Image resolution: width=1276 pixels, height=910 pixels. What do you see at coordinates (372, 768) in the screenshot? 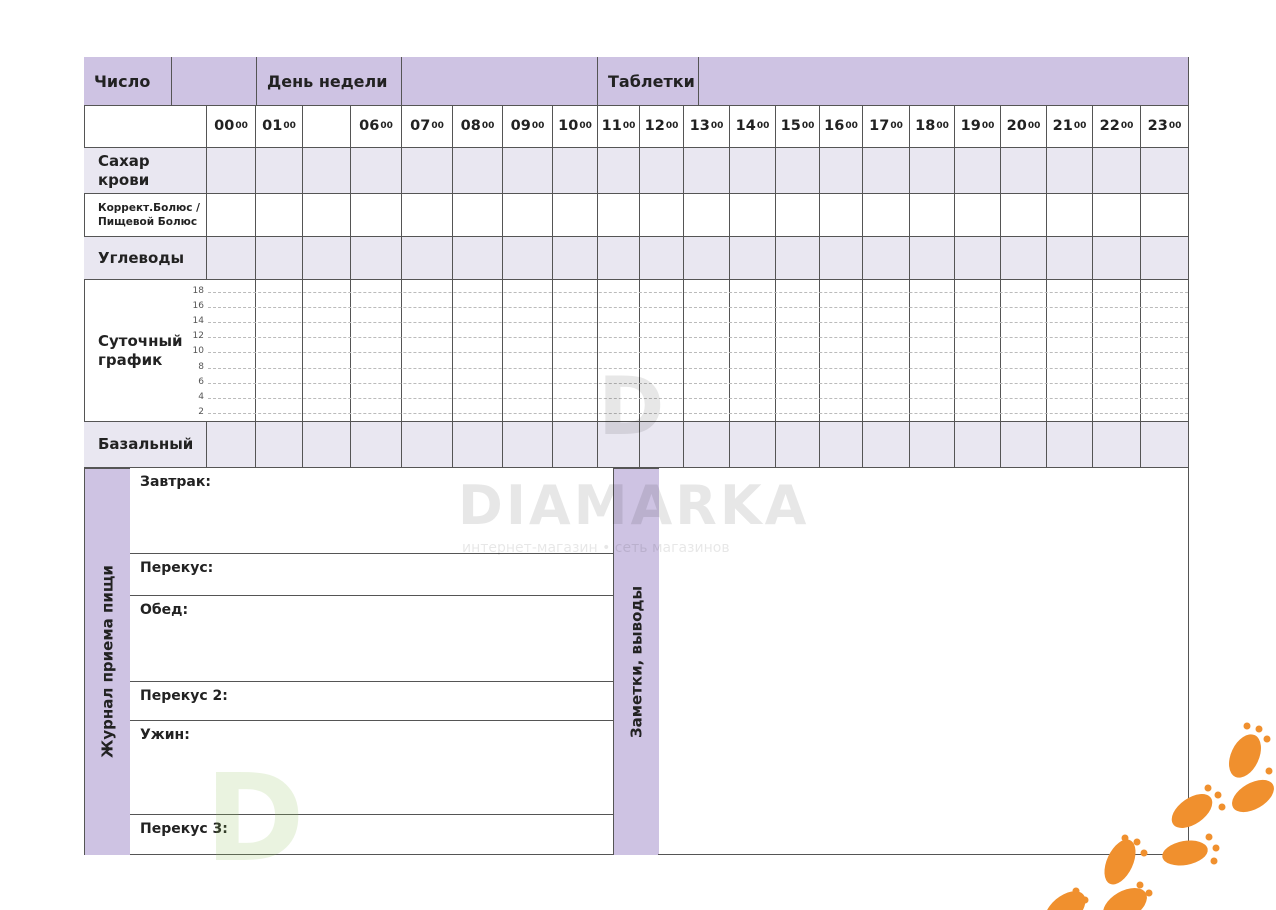
I see `meal-entry: Ужин:` at bounding box center [372, 768].